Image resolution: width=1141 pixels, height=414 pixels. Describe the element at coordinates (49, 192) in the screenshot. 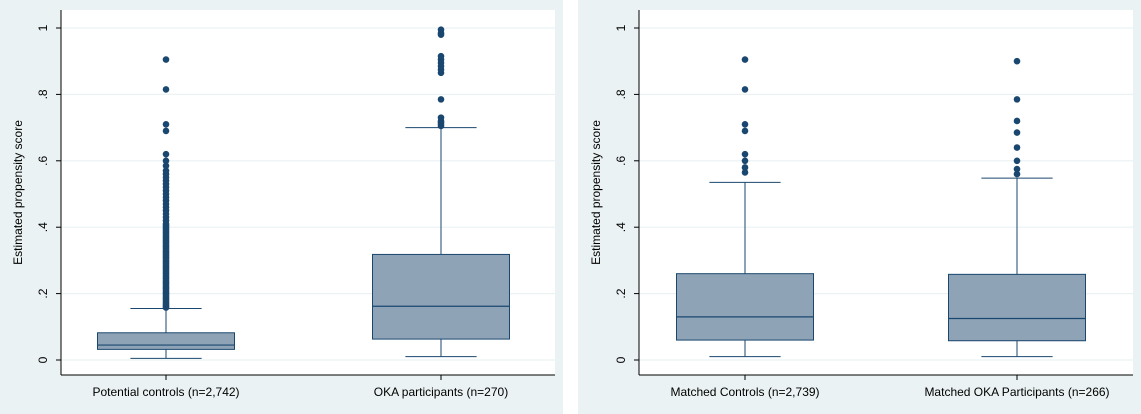

I see `left-chart-y-axis: 0 .2 .4 .6 .8 1` at that location.